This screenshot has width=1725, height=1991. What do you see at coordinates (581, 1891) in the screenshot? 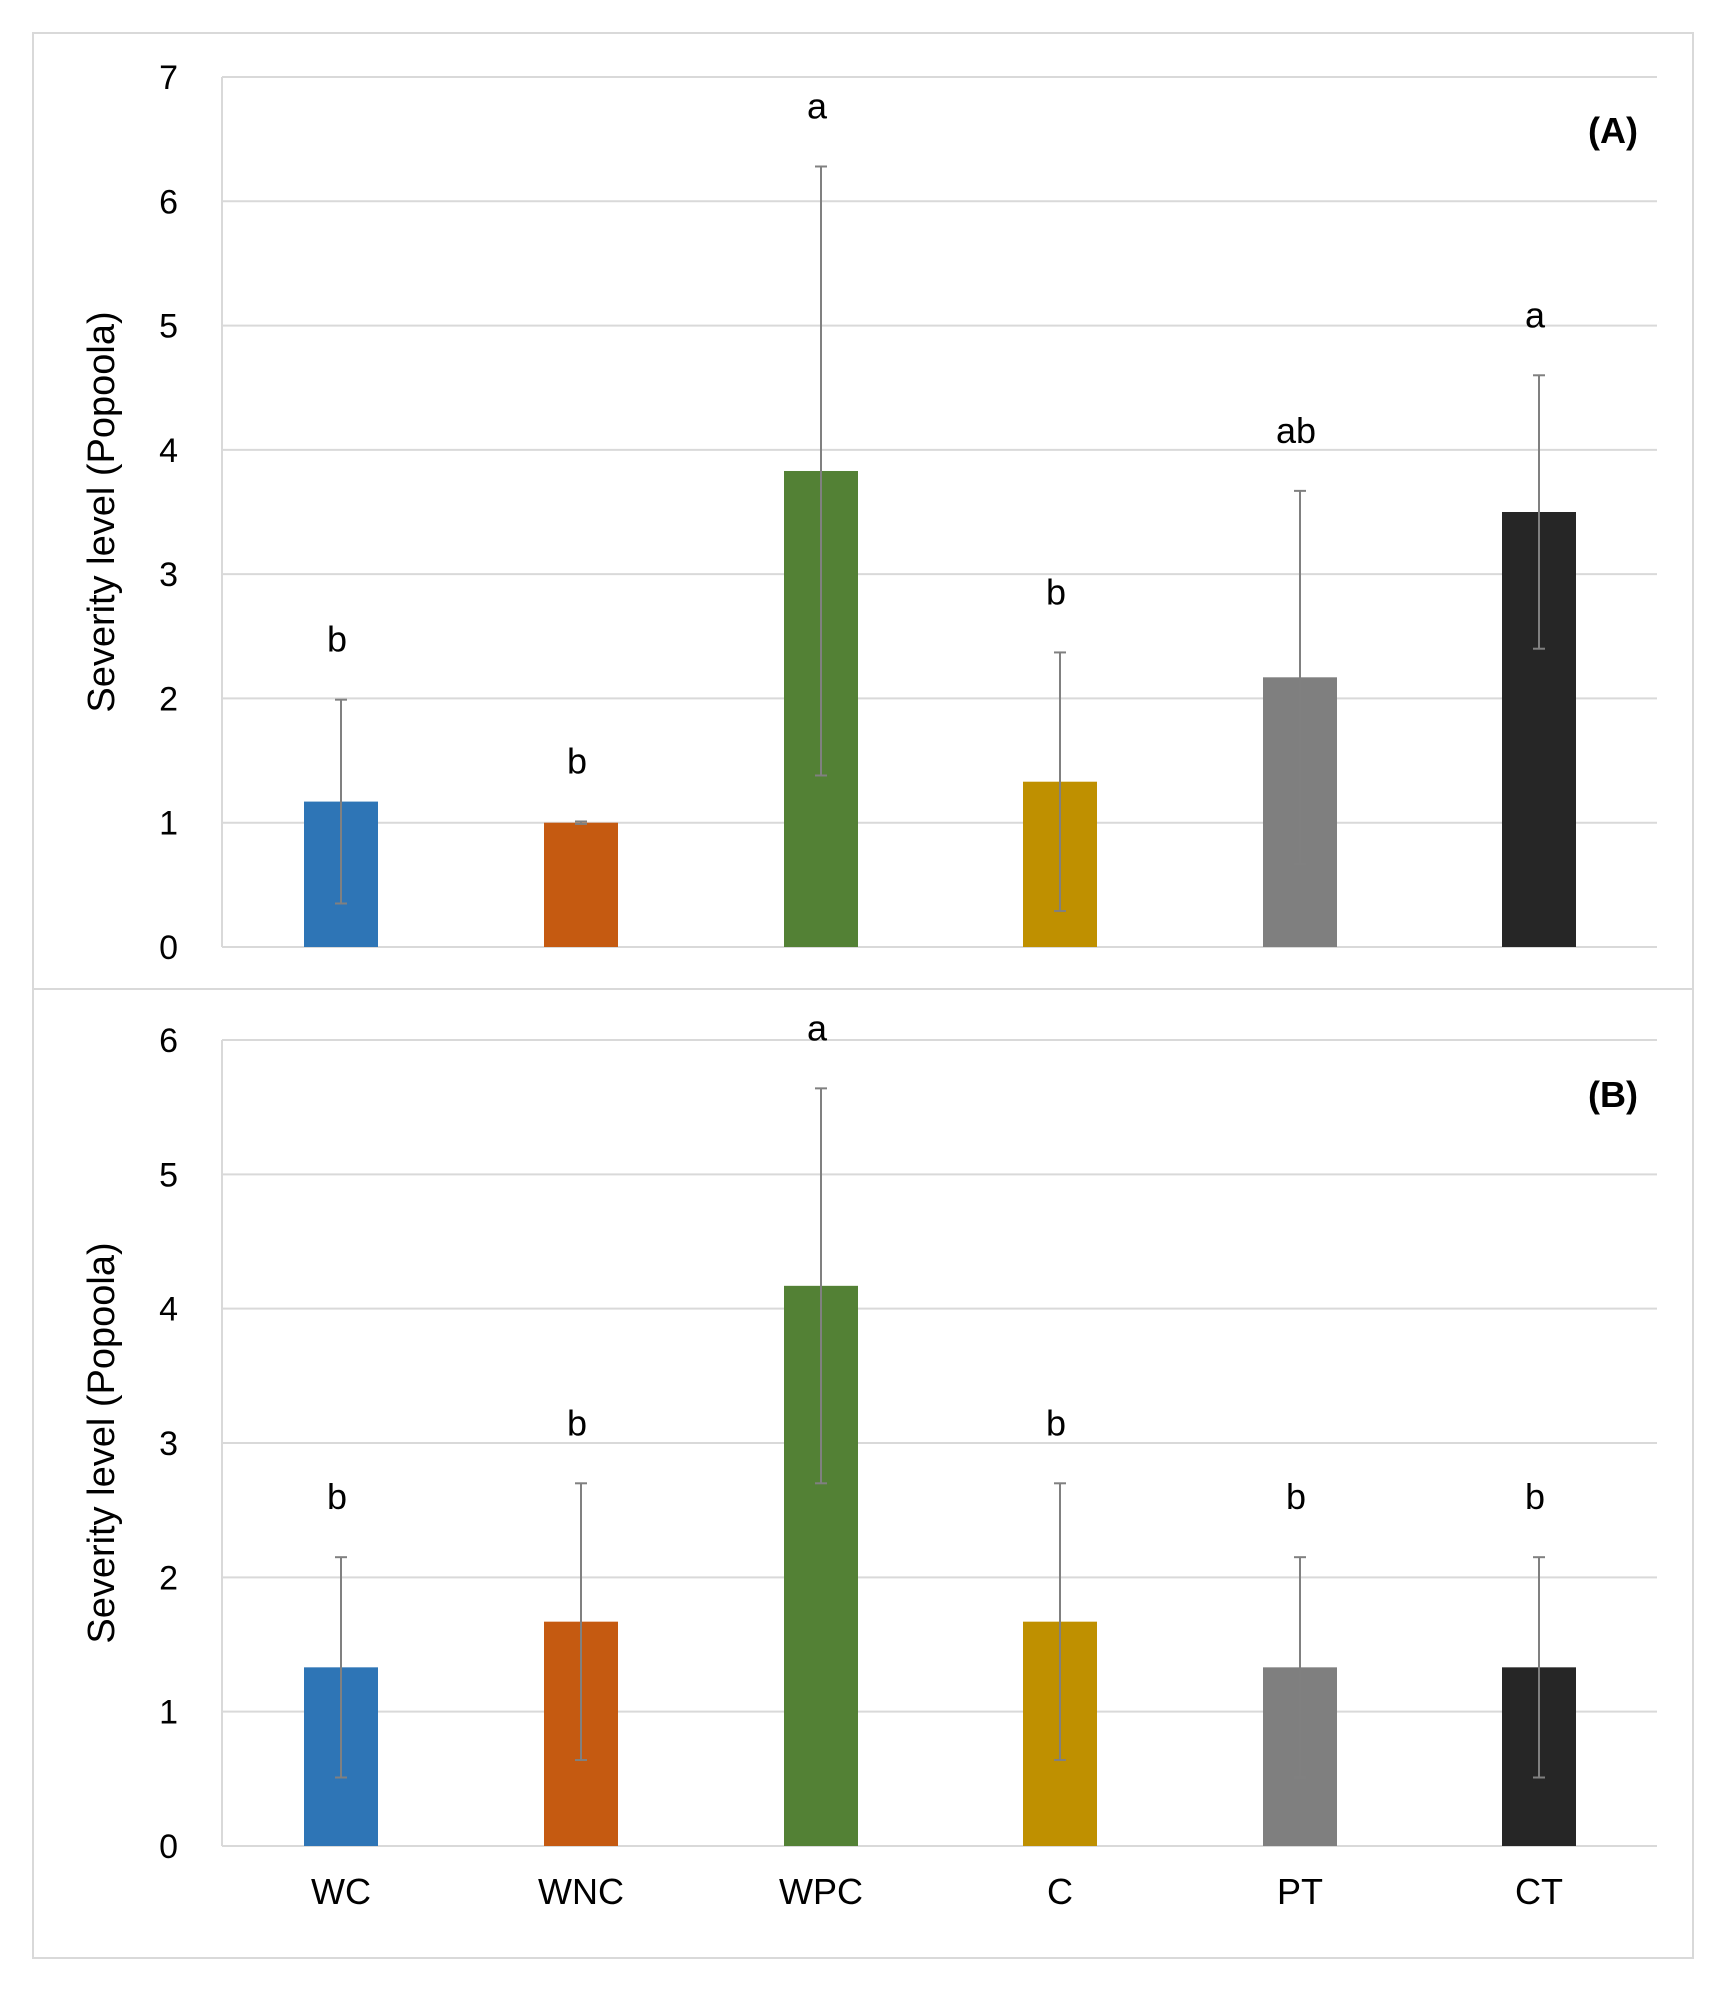
I see `x-tick-label: WNC` at bounding box center [581, 1891].